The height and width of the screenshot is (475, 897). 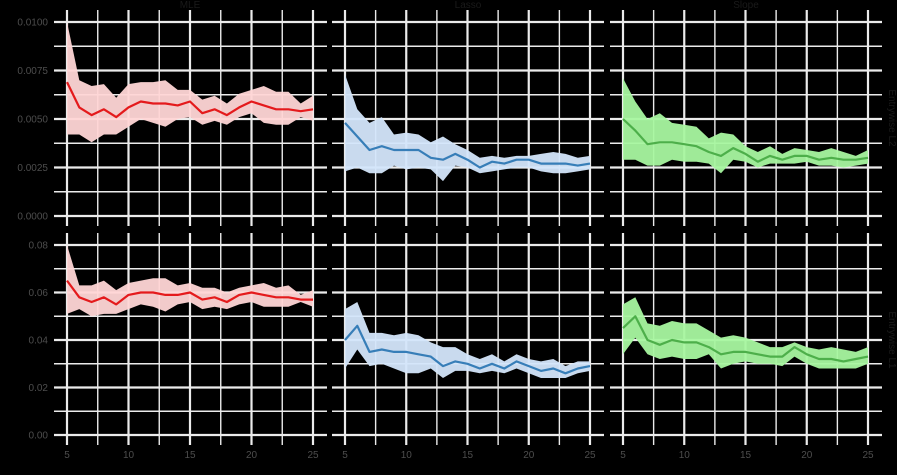 What do you see at coordinates (891, 118) in the screenshot?
I see `strip-label-entrywise-l2: Entrywise L2` at bounding box center [891, 118].